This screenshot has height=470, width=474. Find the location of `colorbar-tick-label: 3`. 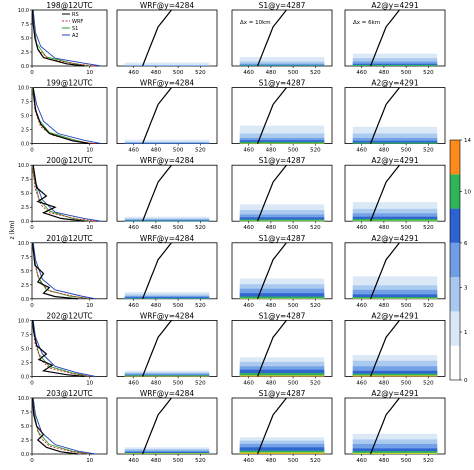

colorbar-tick-label: 3 is located at coordinates (466, 288).